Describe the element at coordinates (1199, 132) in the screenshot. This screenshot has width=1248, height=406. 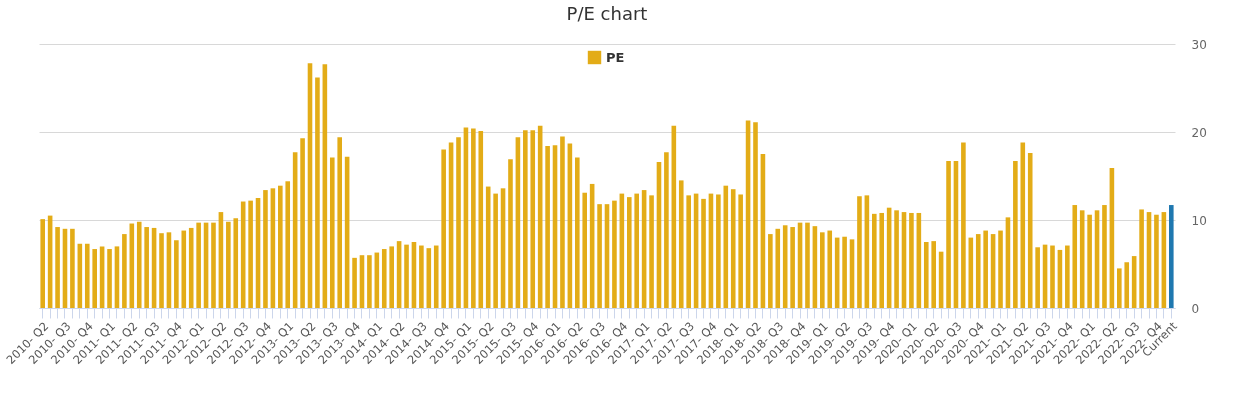
I see `y-tick-label: 20` at that location.